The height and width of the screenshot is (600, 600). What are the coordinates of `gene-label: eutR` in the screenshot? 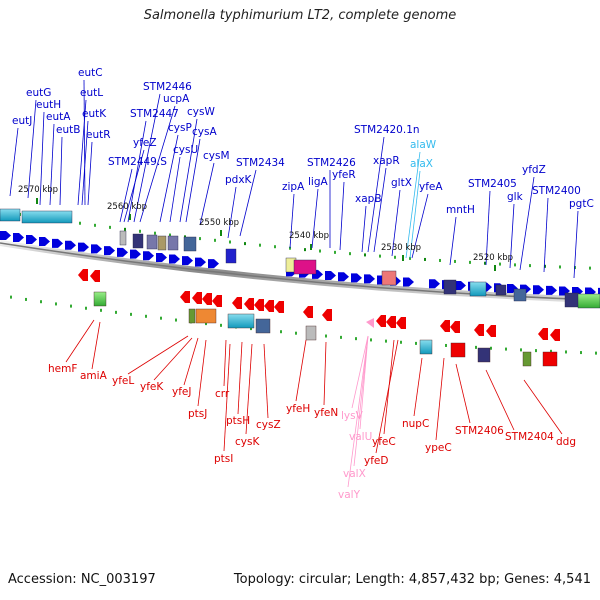 It's located at (98, 135).